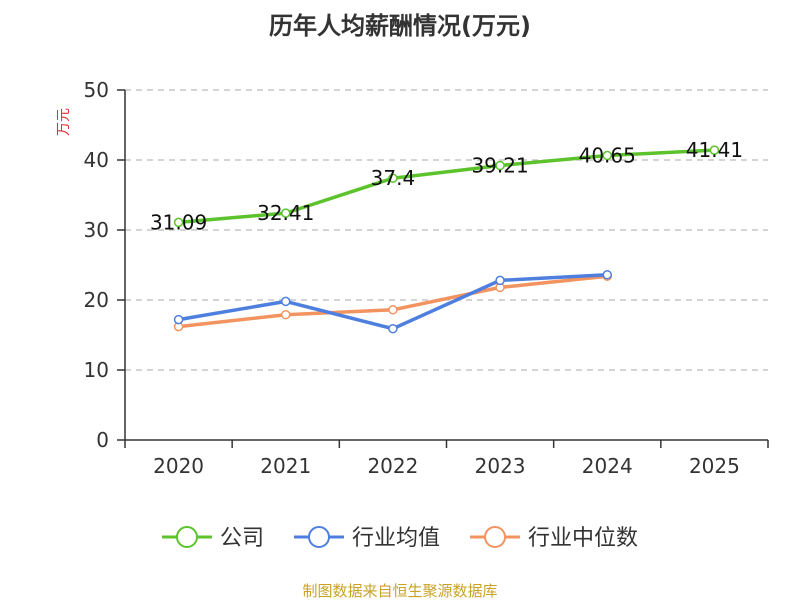 The width and height of the screenshot is (800, 600). Describe the element at coordinates (393, 301) in the screenshot. I see `series-line-industry_median` at that location.